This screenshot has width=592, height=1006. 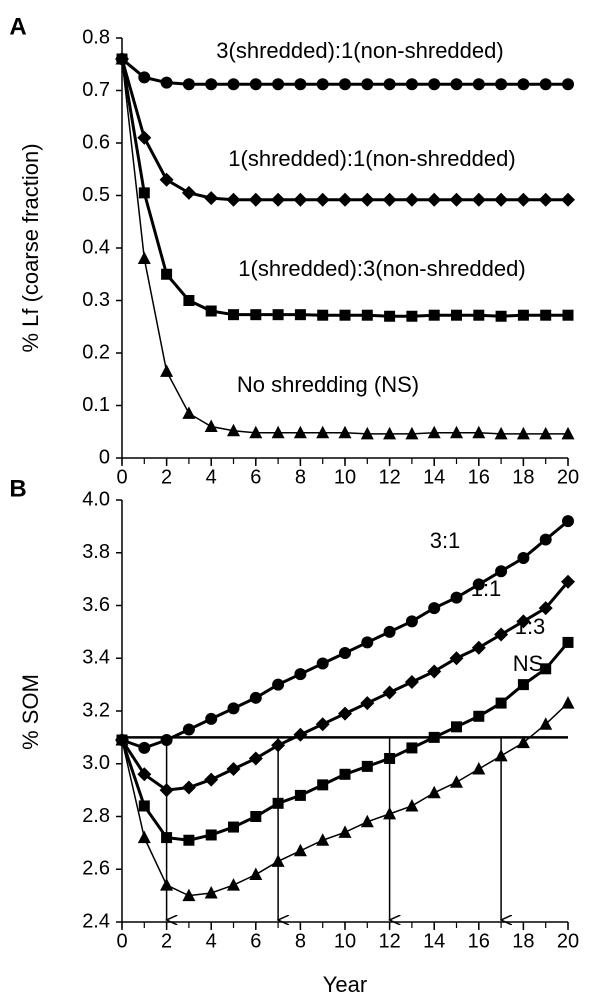 I want to click on y-axis-label: % SOM, so click(x=30, y=712).